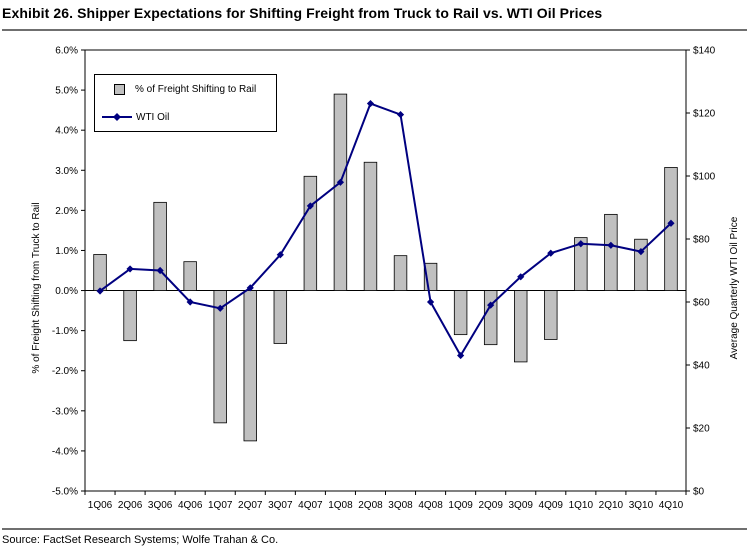 The width and height of the screenshot is (750, 555). Describe the element at coordinates (701, 303) in the screenshot. I see `right-tick-label: $60` at that location.